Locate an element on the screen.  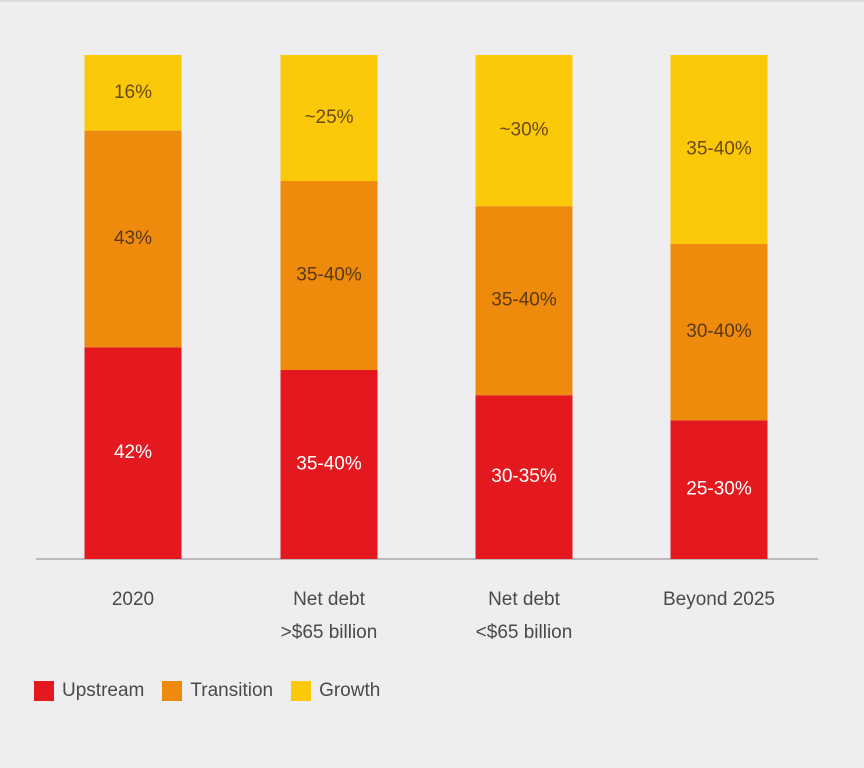
category-tick-label: Beyond 2025 is located at coordinates (719, 599).